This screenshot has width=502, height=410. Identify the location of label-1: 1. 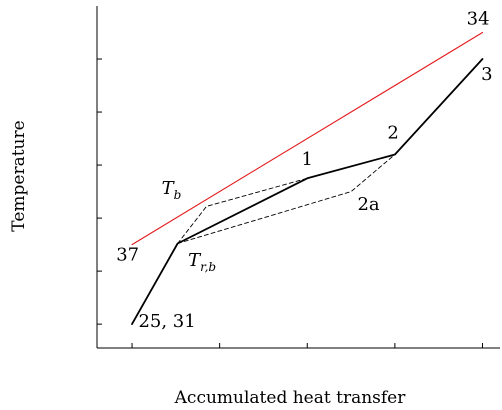
(307, 159).